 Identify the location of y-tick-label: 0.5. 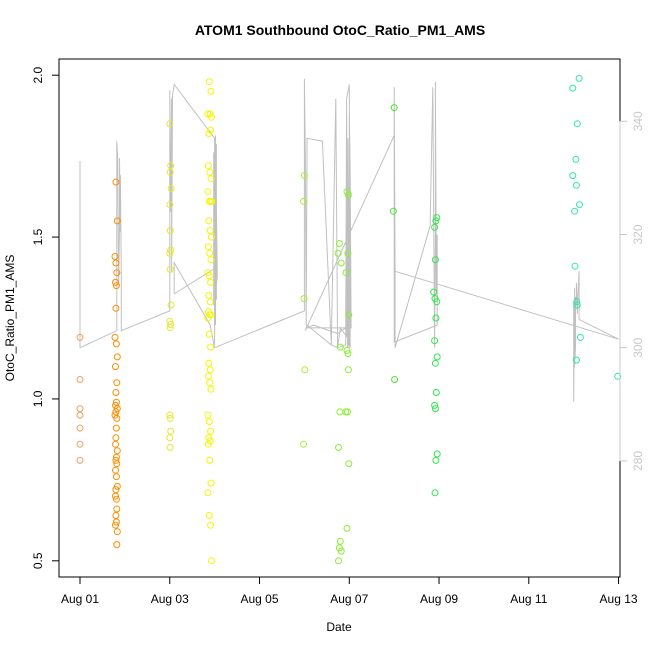
(38, 560).